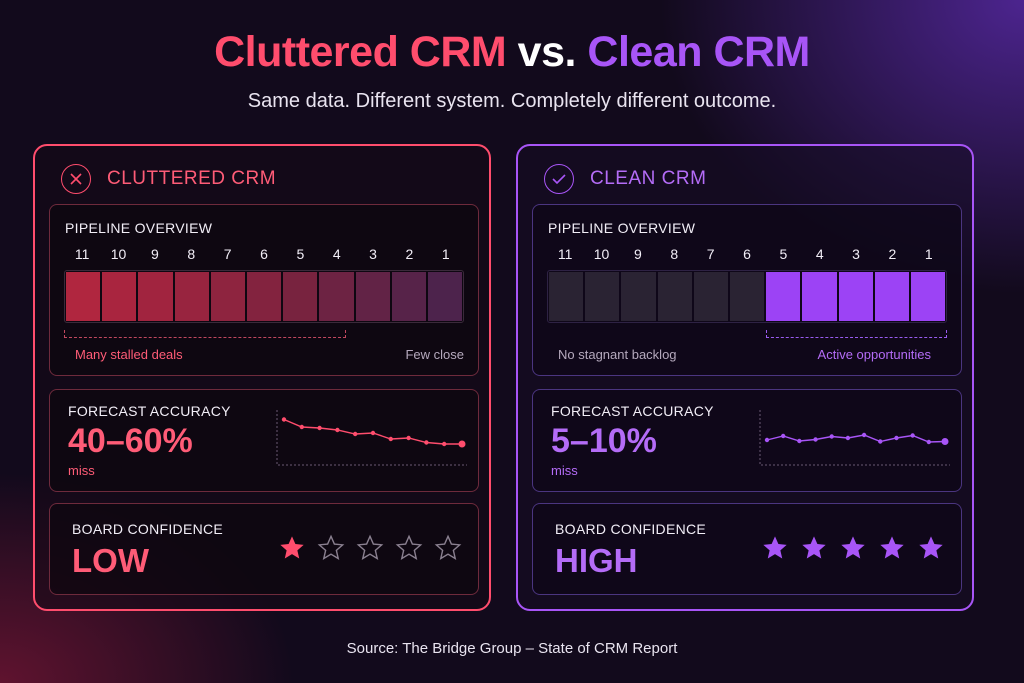  I want to click on chart-axis, so click(854, 438).